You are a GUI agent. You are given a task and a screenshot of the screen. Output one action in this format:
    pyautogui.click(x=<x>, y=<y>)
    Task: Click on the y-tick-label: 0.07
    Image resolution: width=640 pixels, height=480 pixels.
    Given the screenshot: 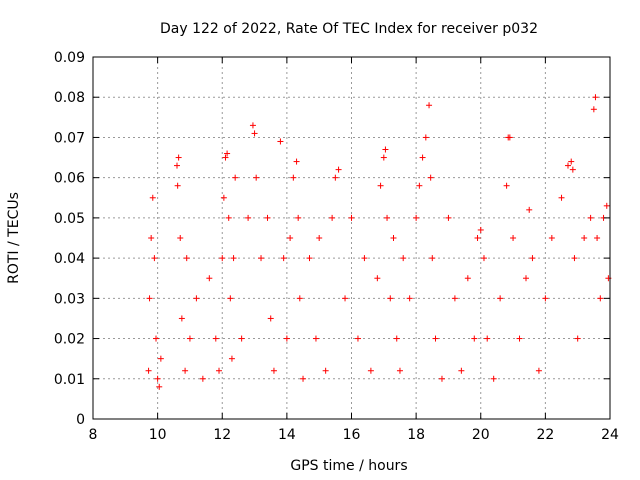 What is the action you would take?
    pyautogui.click(x=69, y=138)
    